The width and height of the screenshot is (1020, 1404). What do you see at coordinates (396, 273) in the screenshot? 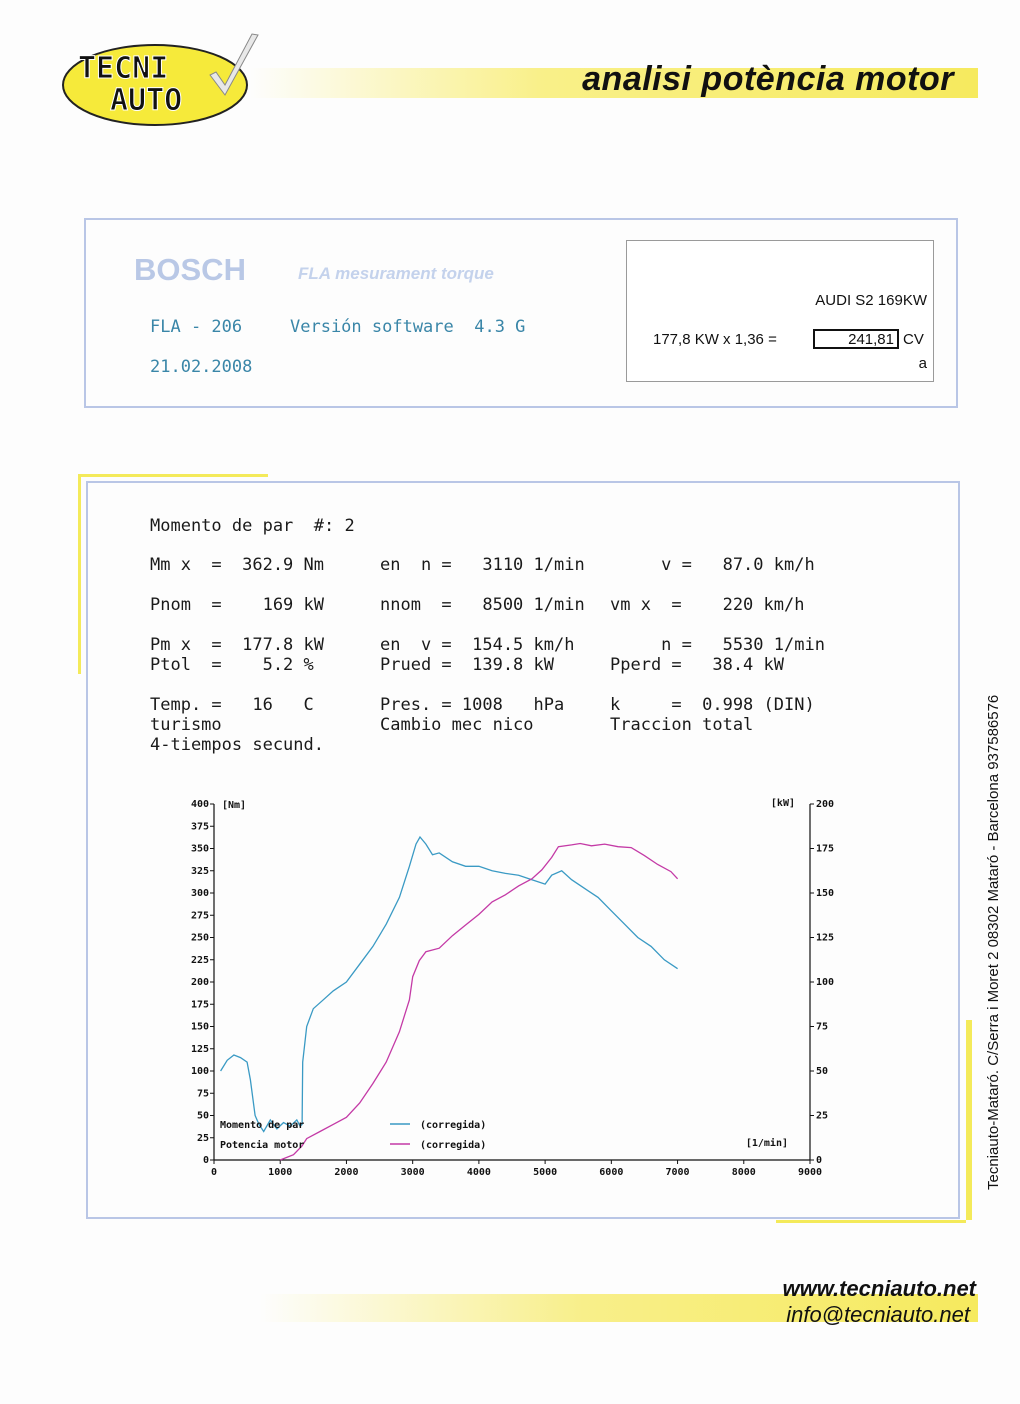
I see `device-subtitle: FLA mesurament torque` at bounding box center [396, 273].